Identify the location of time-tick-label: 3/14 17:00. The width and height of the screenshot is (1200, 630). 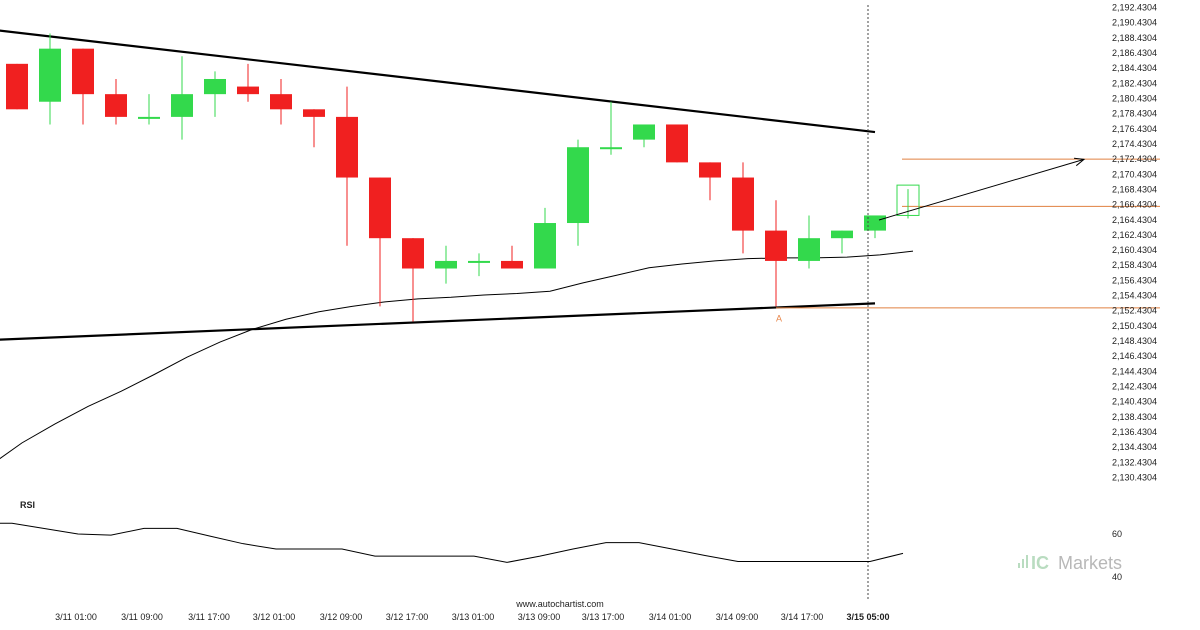
(802, 617).